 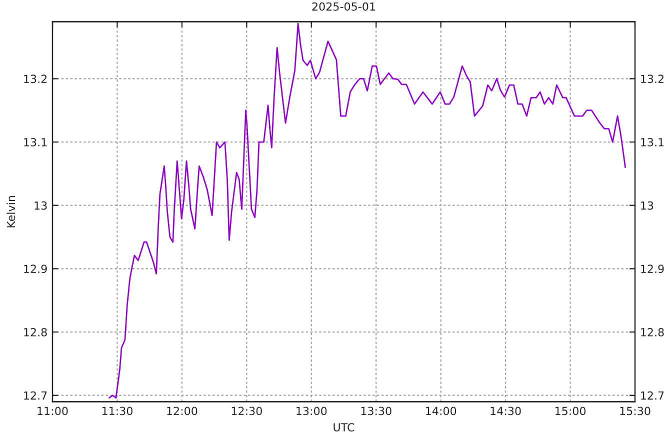 What do you see at coordinates (53, 411) in the screenshot?
I see `x-tick-label: 11:00` at bounding box center [53, 411].